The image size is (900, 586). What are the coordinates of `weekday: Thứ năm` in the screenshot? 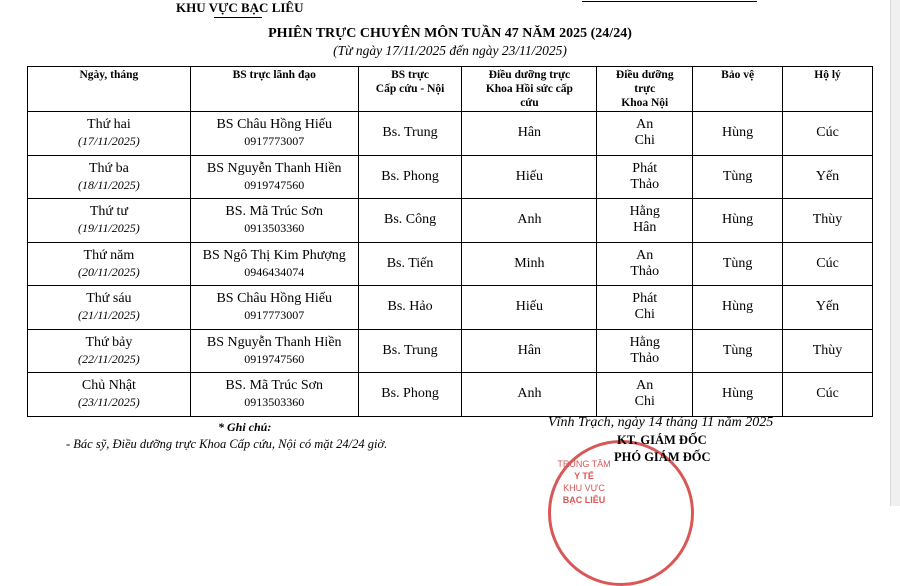 It's located at (109, 255).